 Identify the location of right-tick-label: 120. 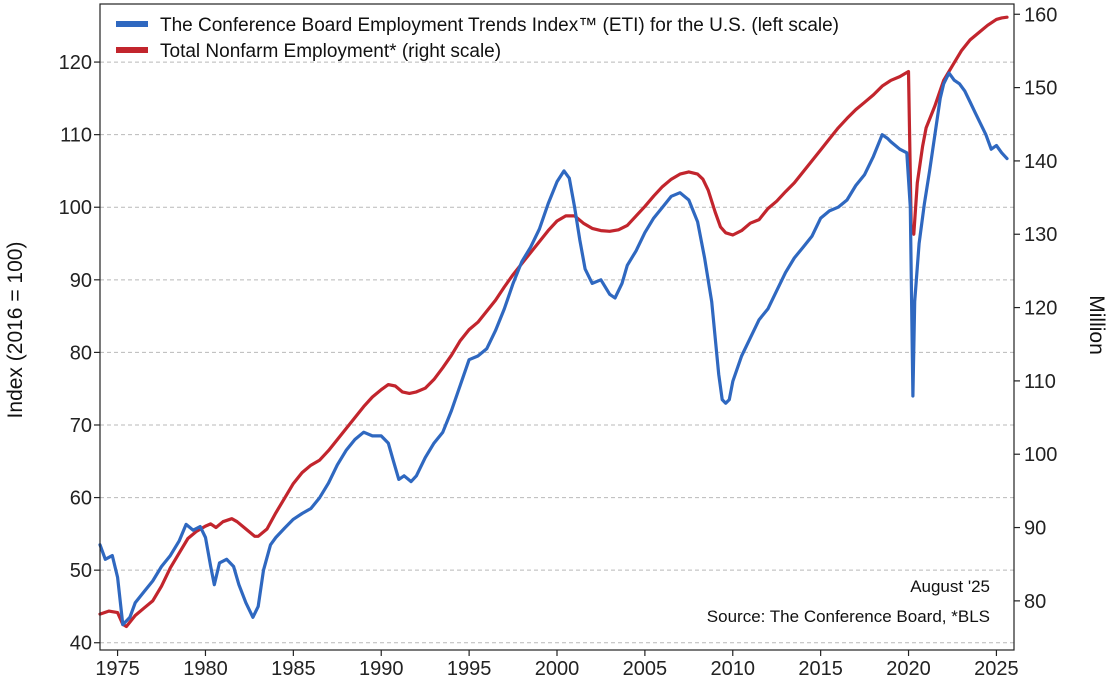
(1040, 309).